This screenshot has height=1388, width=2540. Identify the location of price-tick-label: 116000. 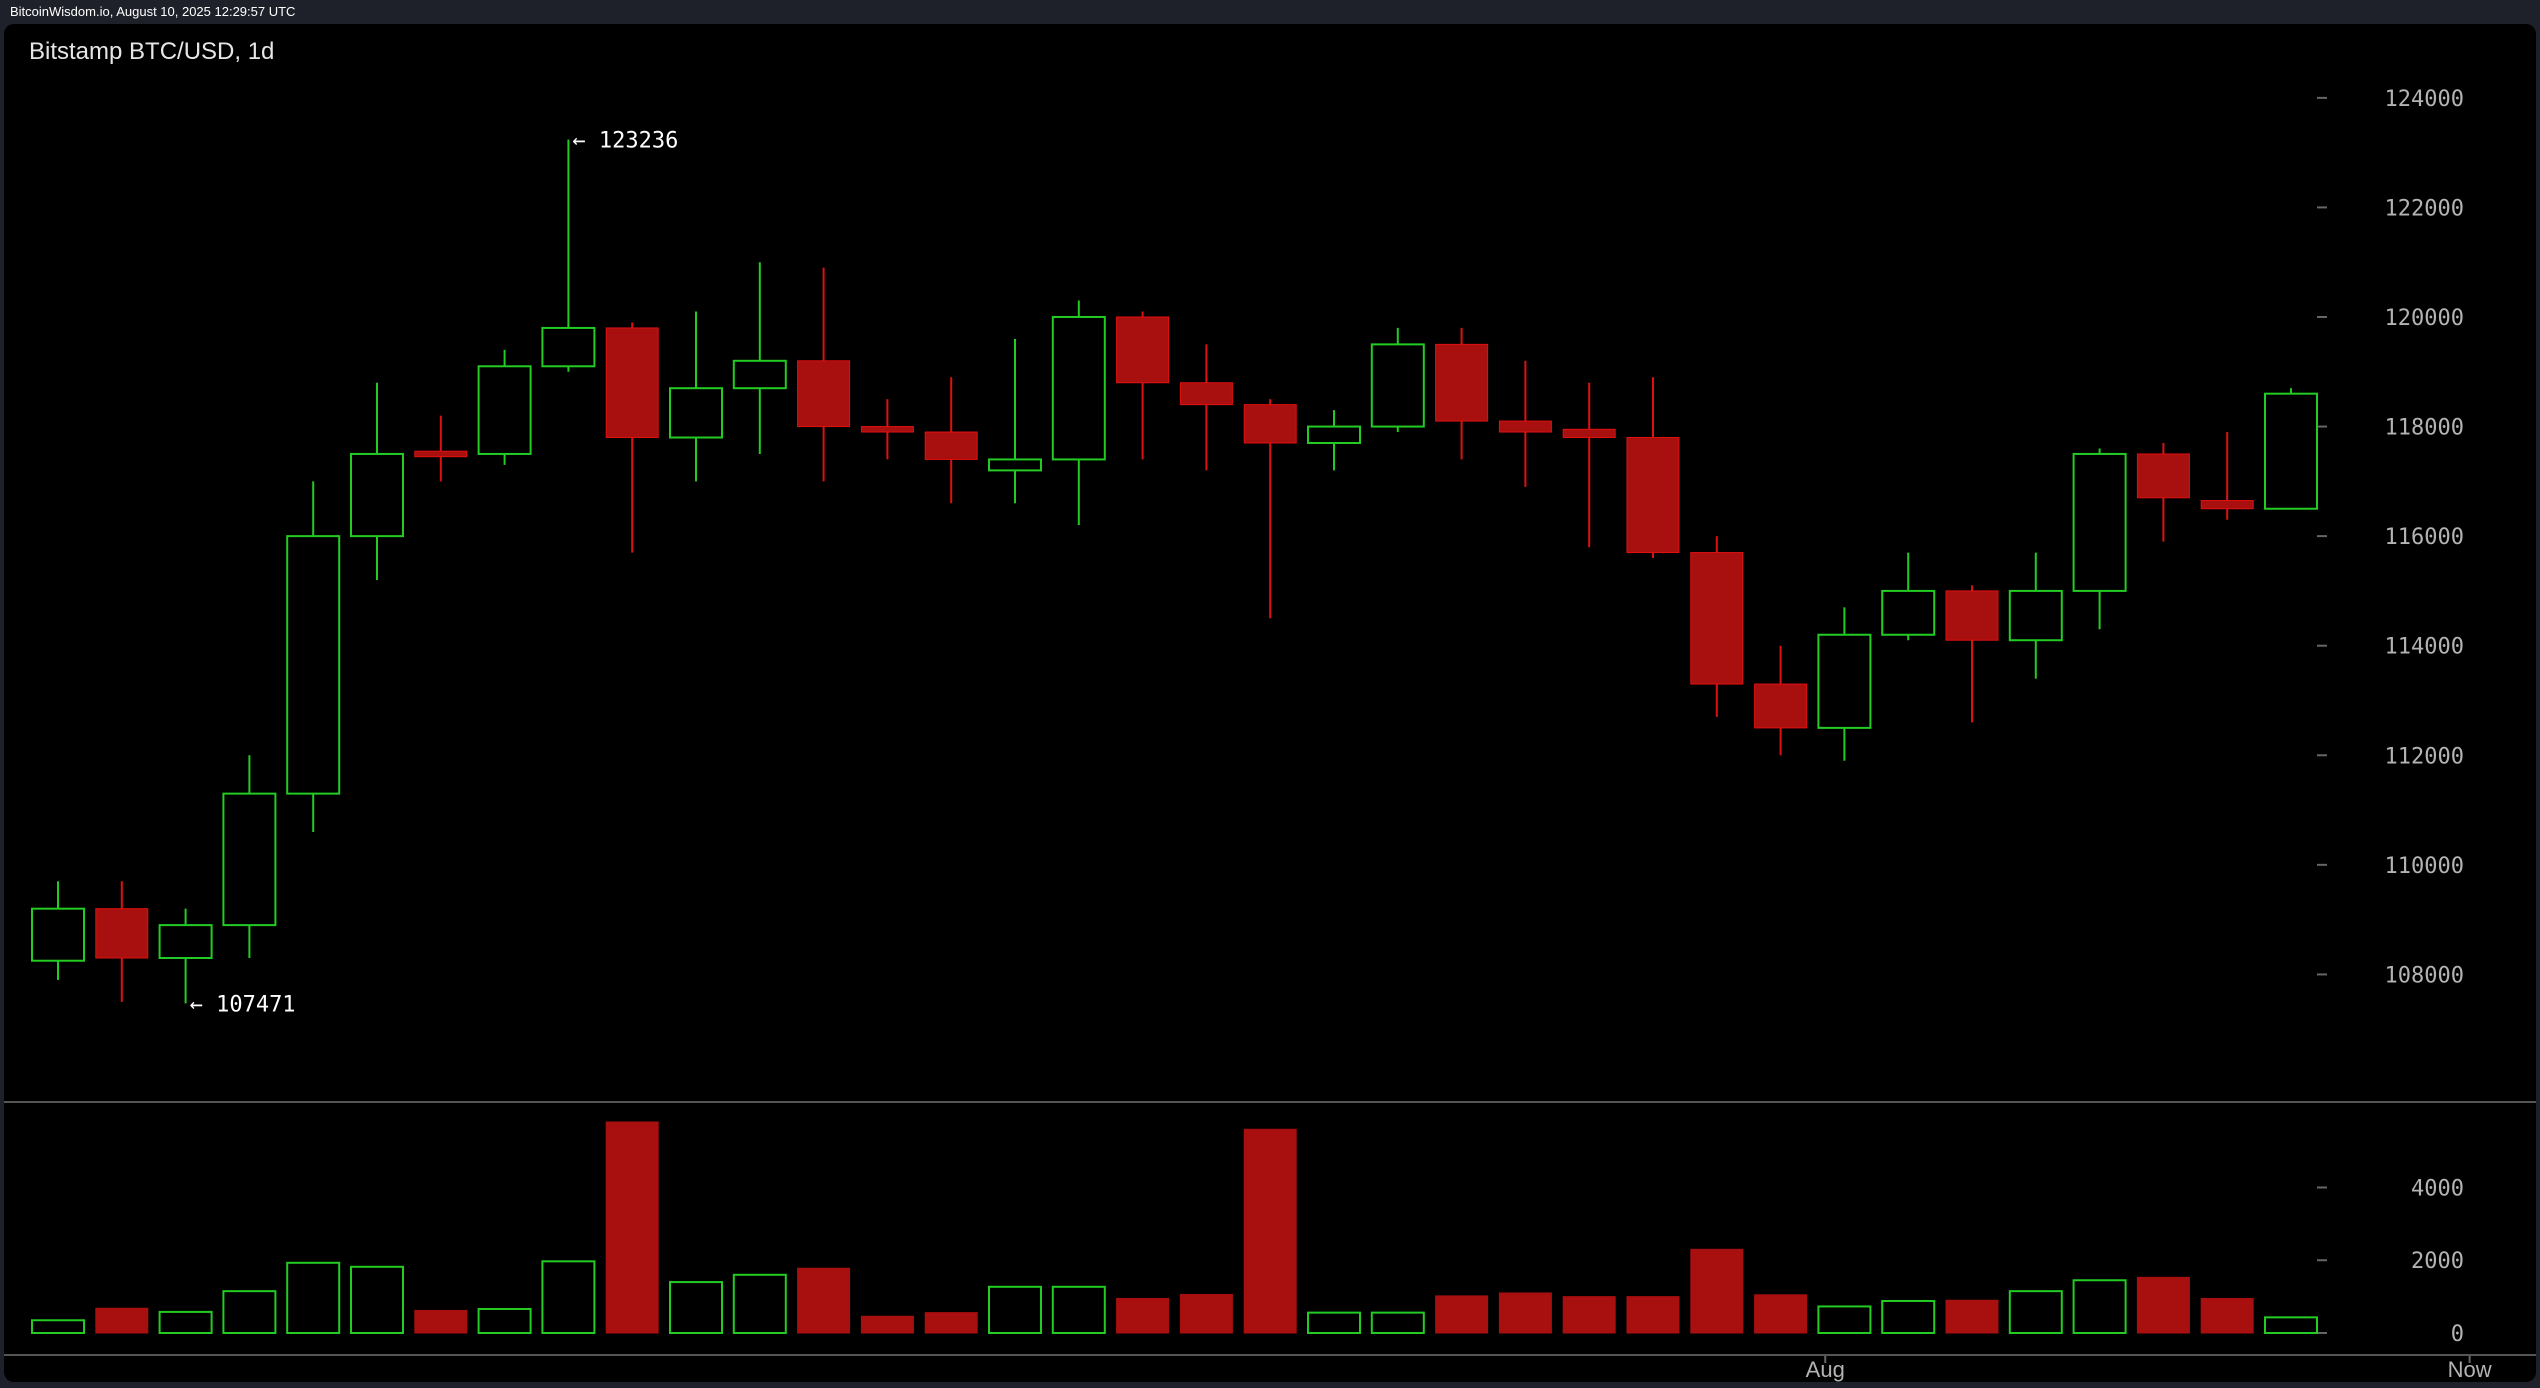
(2424, 537).